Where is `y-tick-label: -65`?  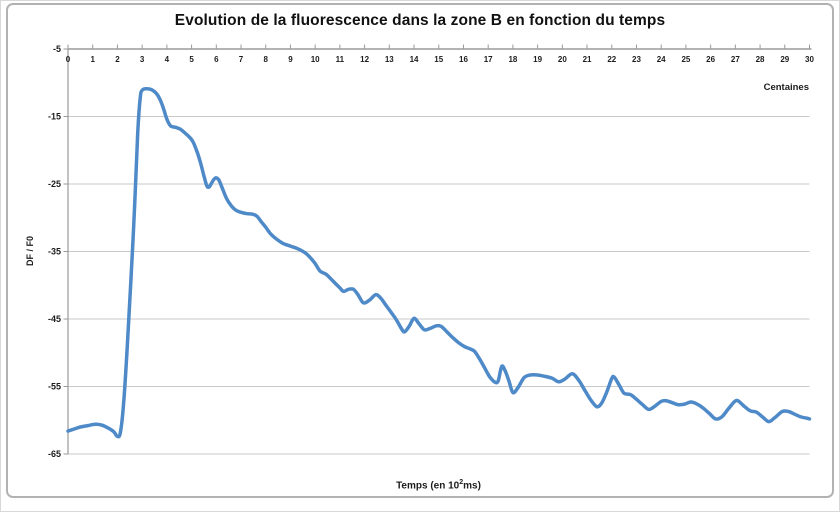 y-tick-label: -65 is located at coordinates (54, 454).